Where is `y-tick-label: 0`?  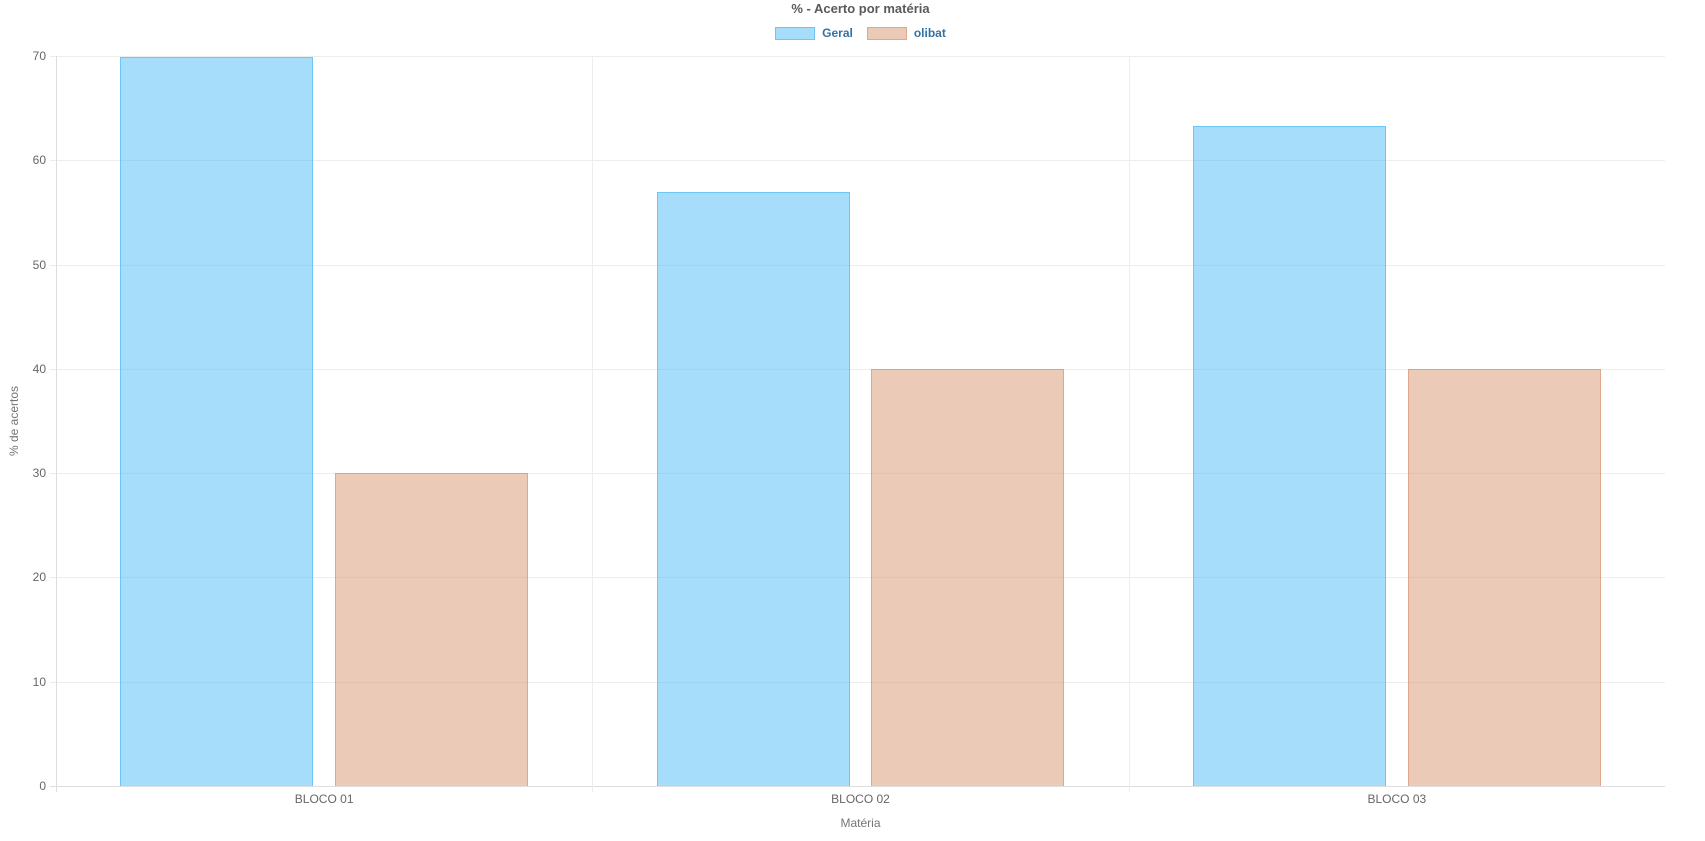
y-tick-label: 0 is located at coordinates (42, 786).